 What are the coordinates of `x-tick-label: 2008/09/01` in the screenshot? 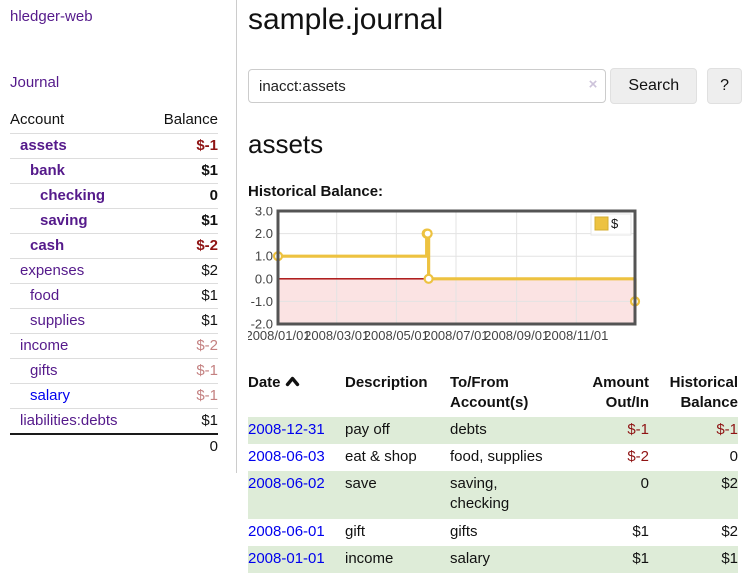 It's located at (516, 335).